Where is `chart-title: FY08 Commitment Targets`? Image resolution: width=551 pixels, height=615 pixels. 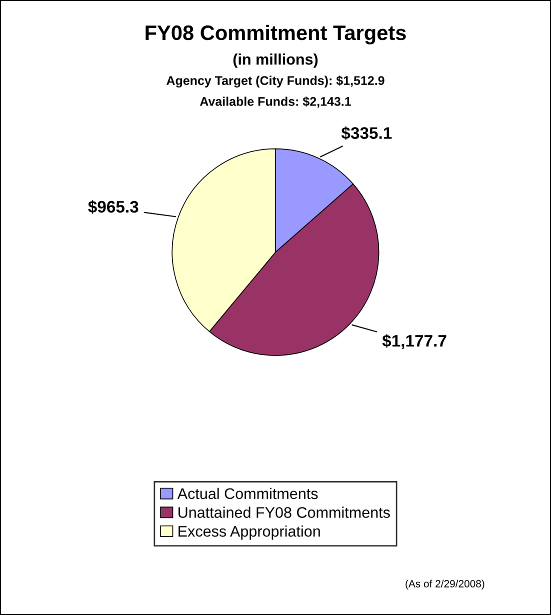
chart-title: FY08 Commitment Targets is located at coordinates (276, 34).